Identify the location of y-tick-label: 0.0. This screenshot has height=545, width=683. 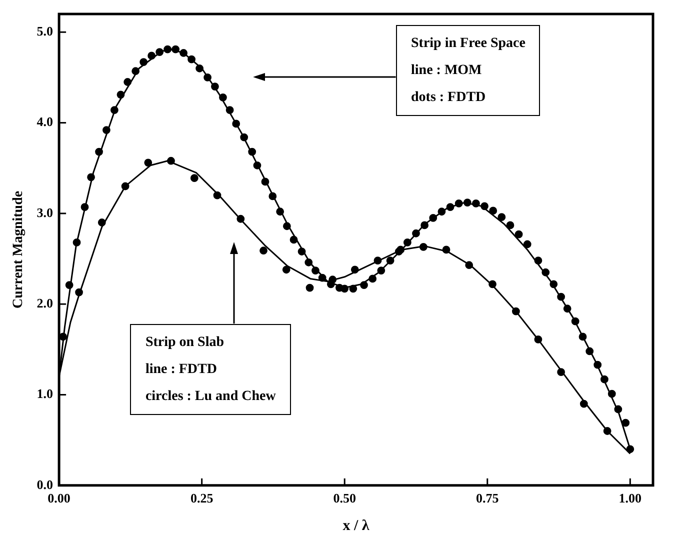
(45, 484).